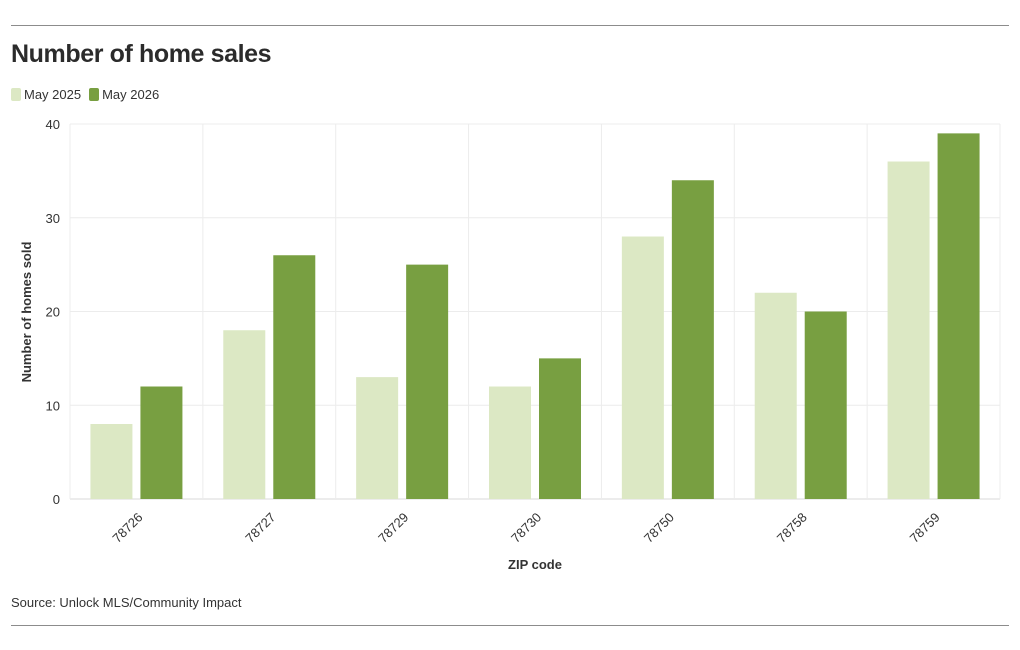 The image size is (1020, 650). What do you see at coordinates (53, 405) in the screenshot?
I see `y-tick-label: 10` at bounding box center [53, 405].